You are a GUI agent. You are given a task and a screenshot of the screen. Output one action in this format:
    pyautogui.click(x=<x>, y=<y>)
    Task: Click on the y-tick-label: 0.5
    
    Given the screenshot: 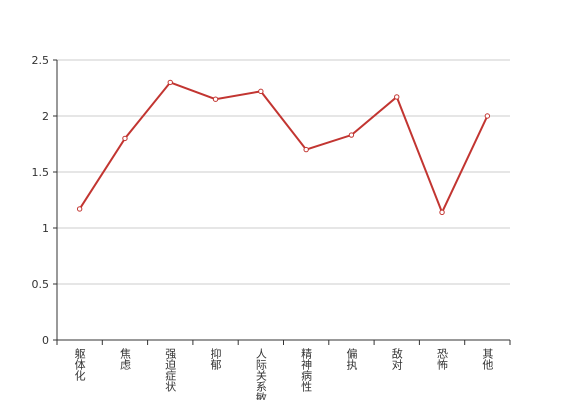 What is the action you would take?
    pyautogui.click(x=41, y=284)
    